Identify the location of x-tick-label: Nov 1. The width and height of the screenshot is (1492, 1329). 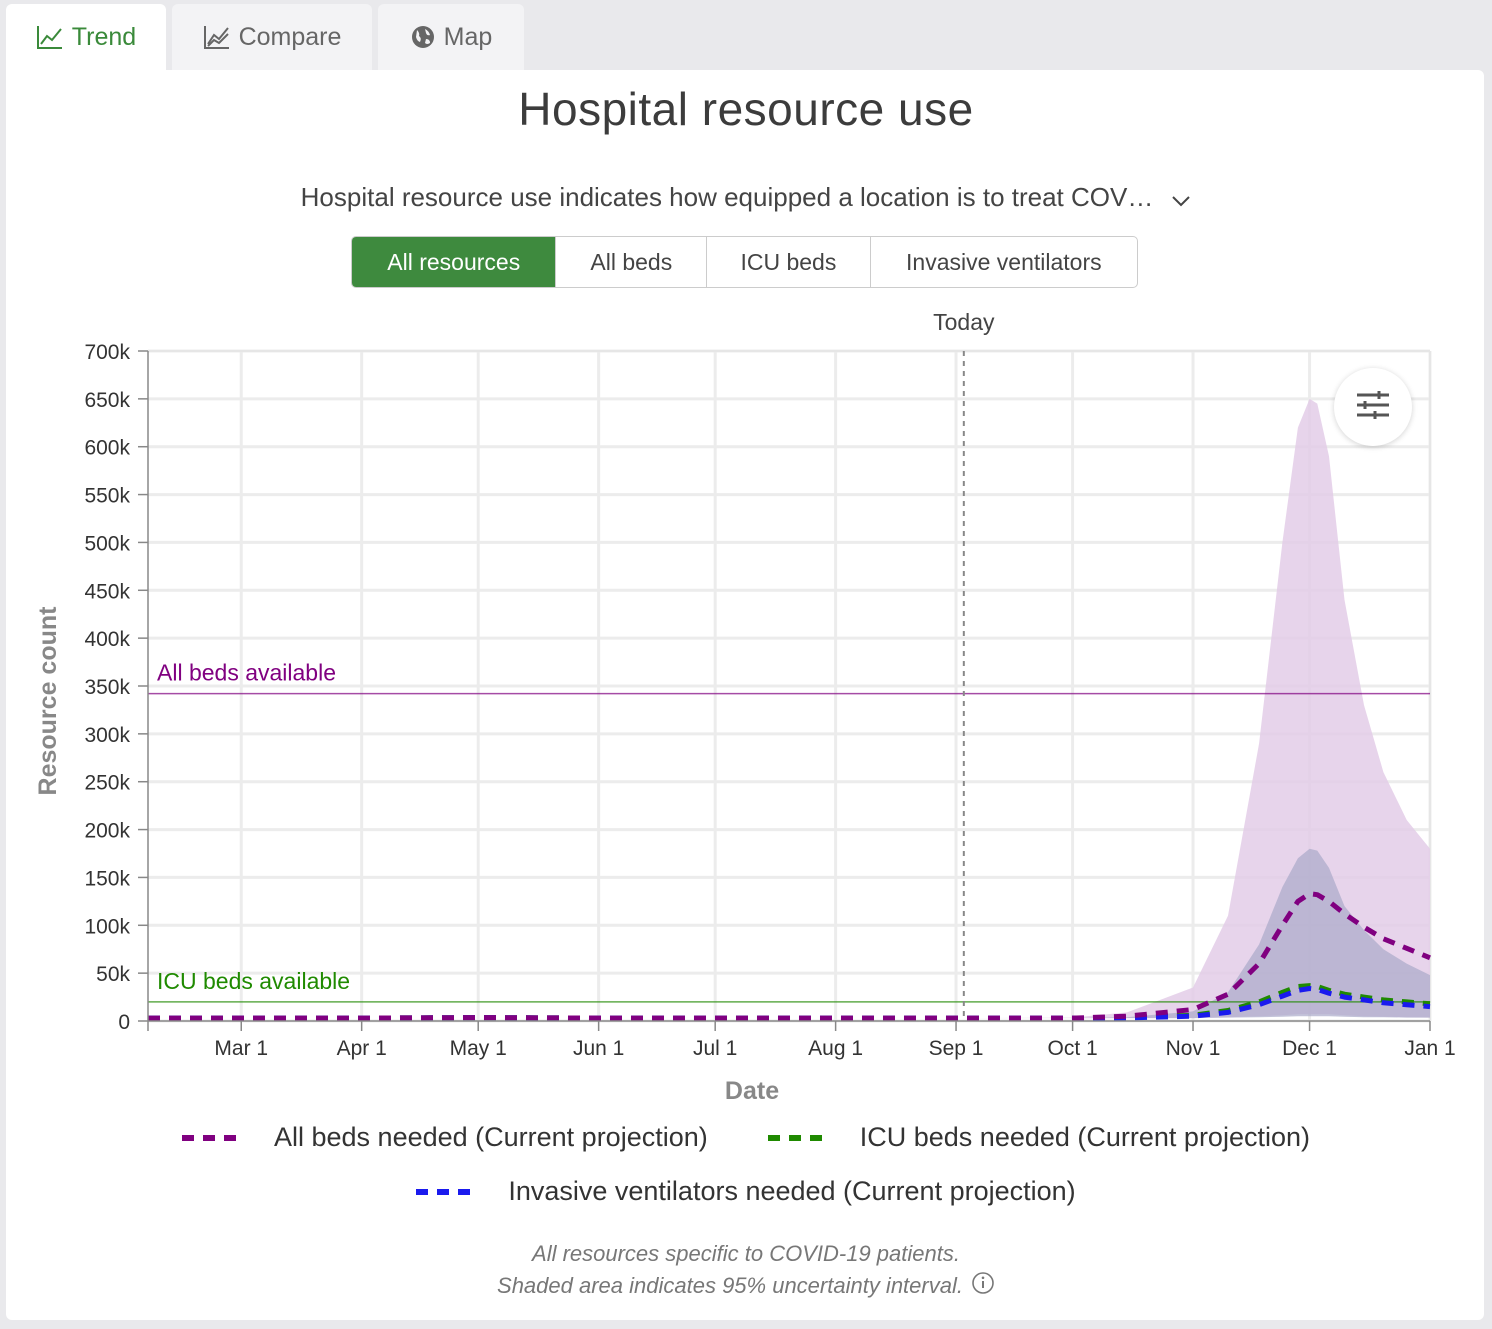
(1193, 1048).